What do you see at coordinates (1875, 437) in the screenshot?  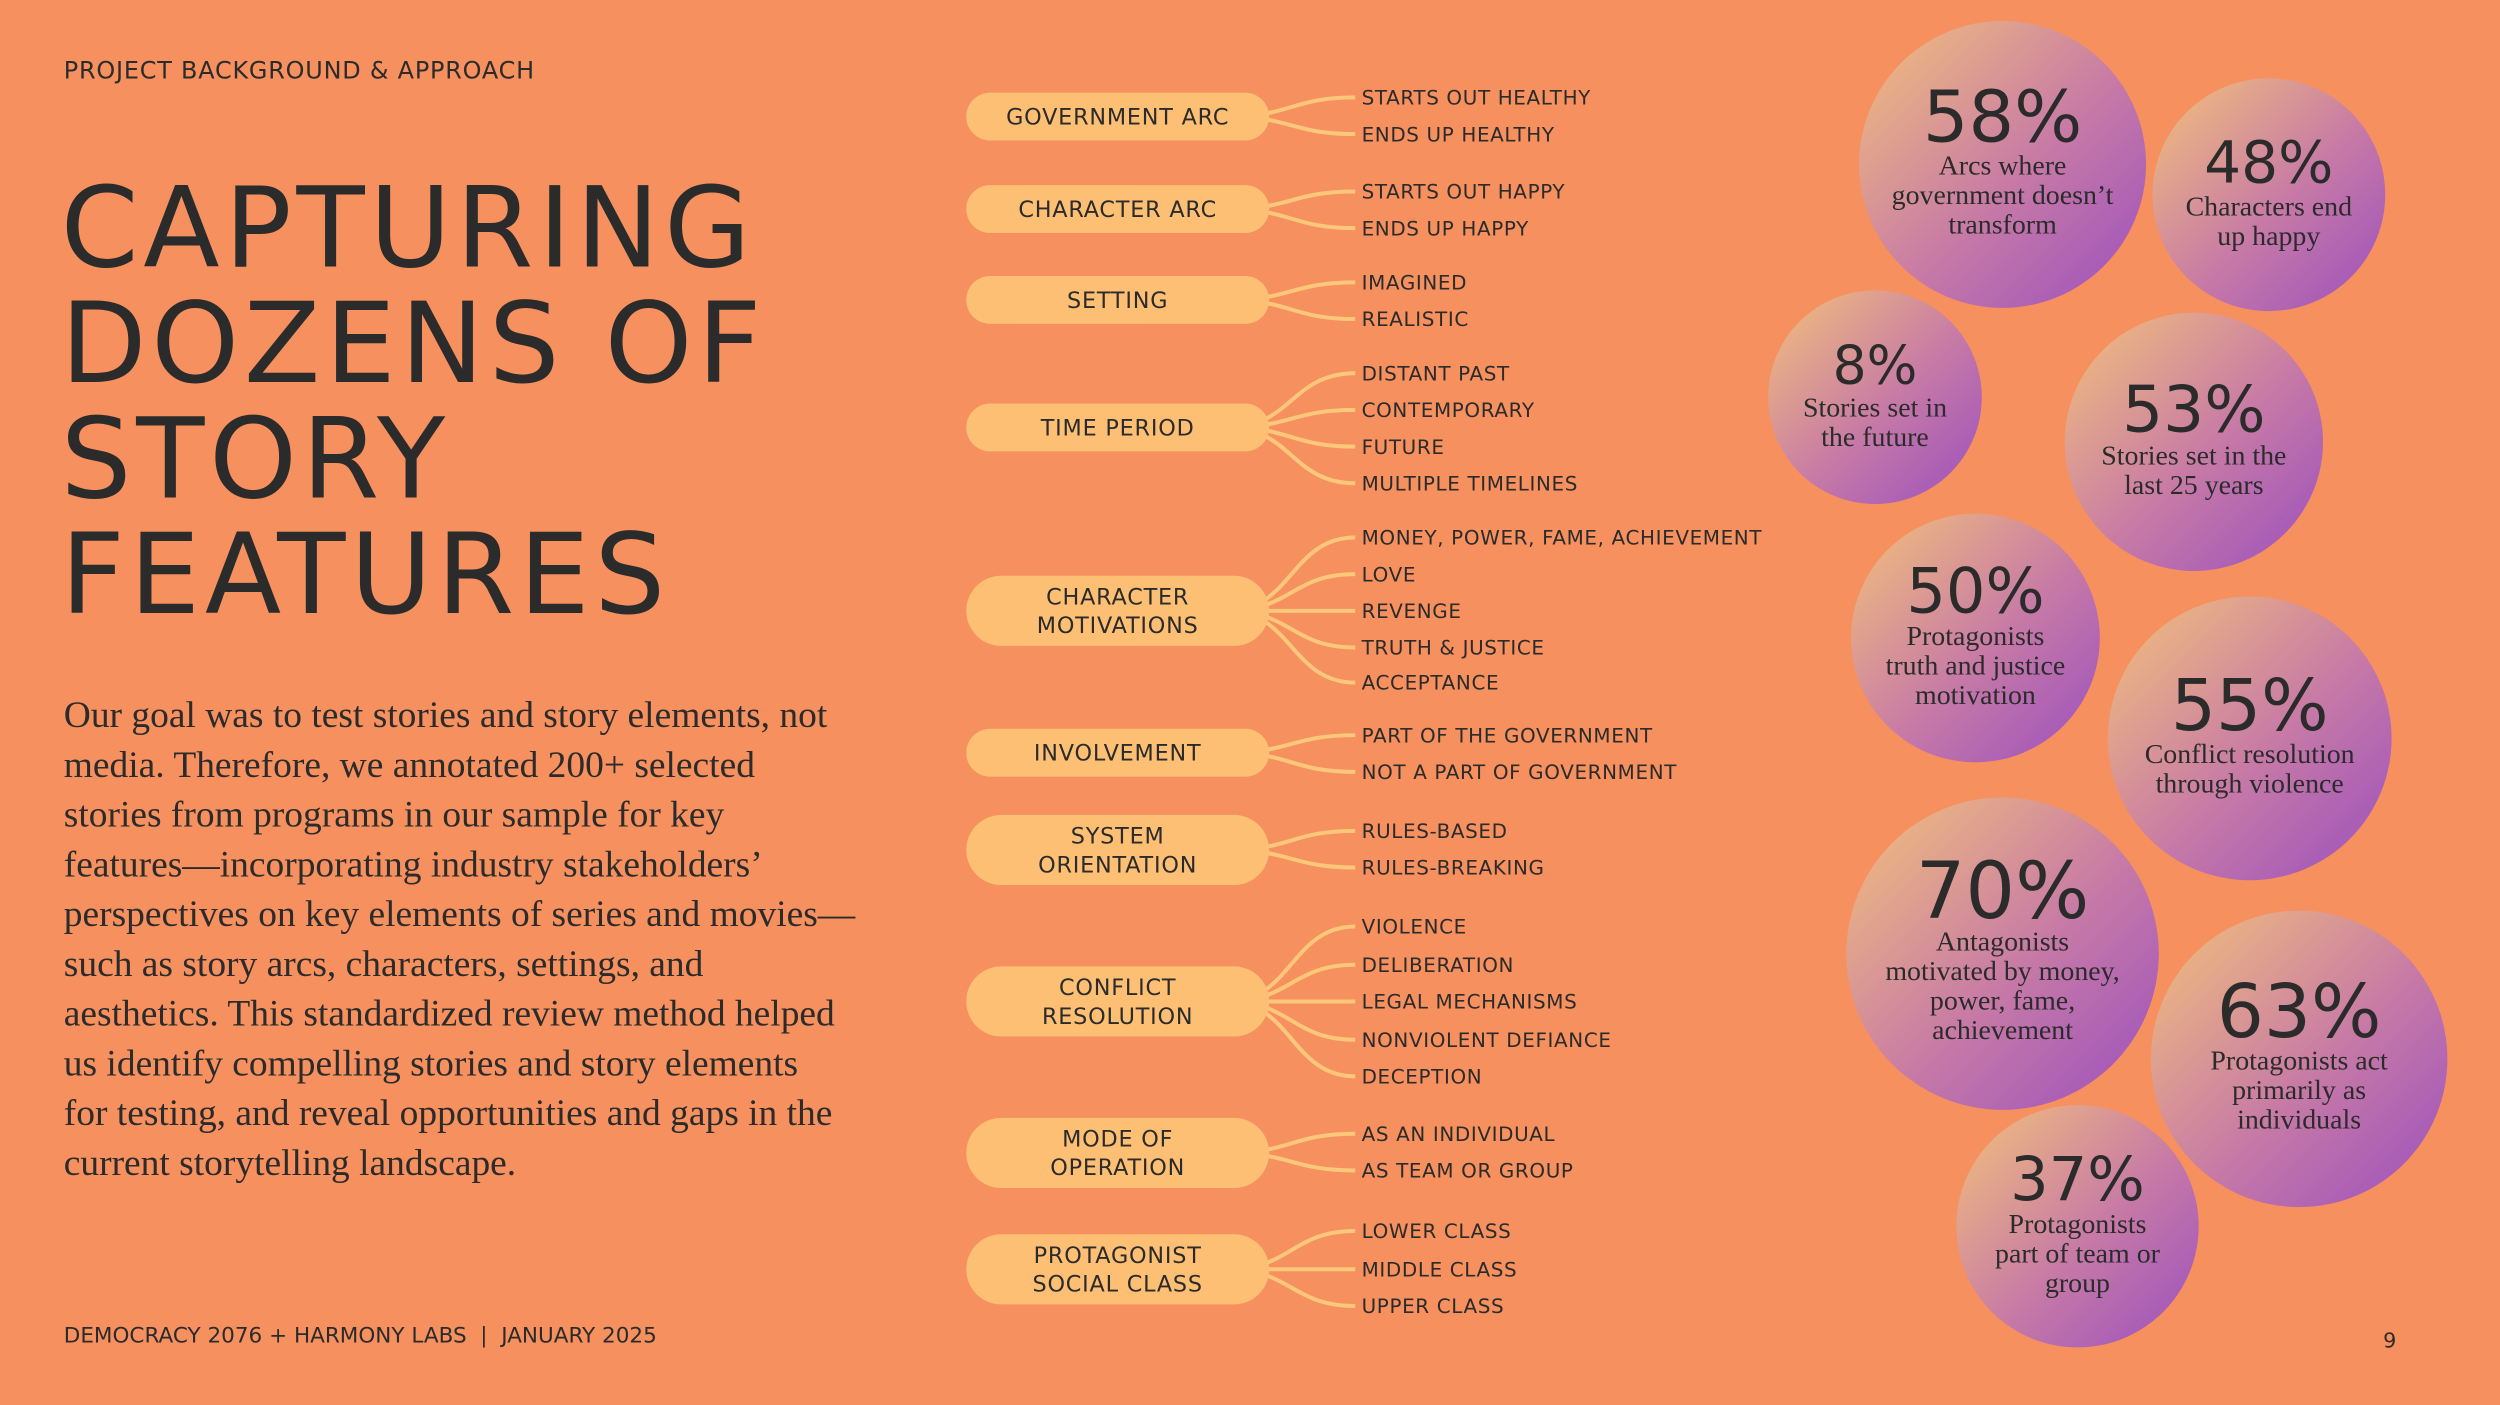 I see `stat-caption: the future` at bounding box center [1875, 437].